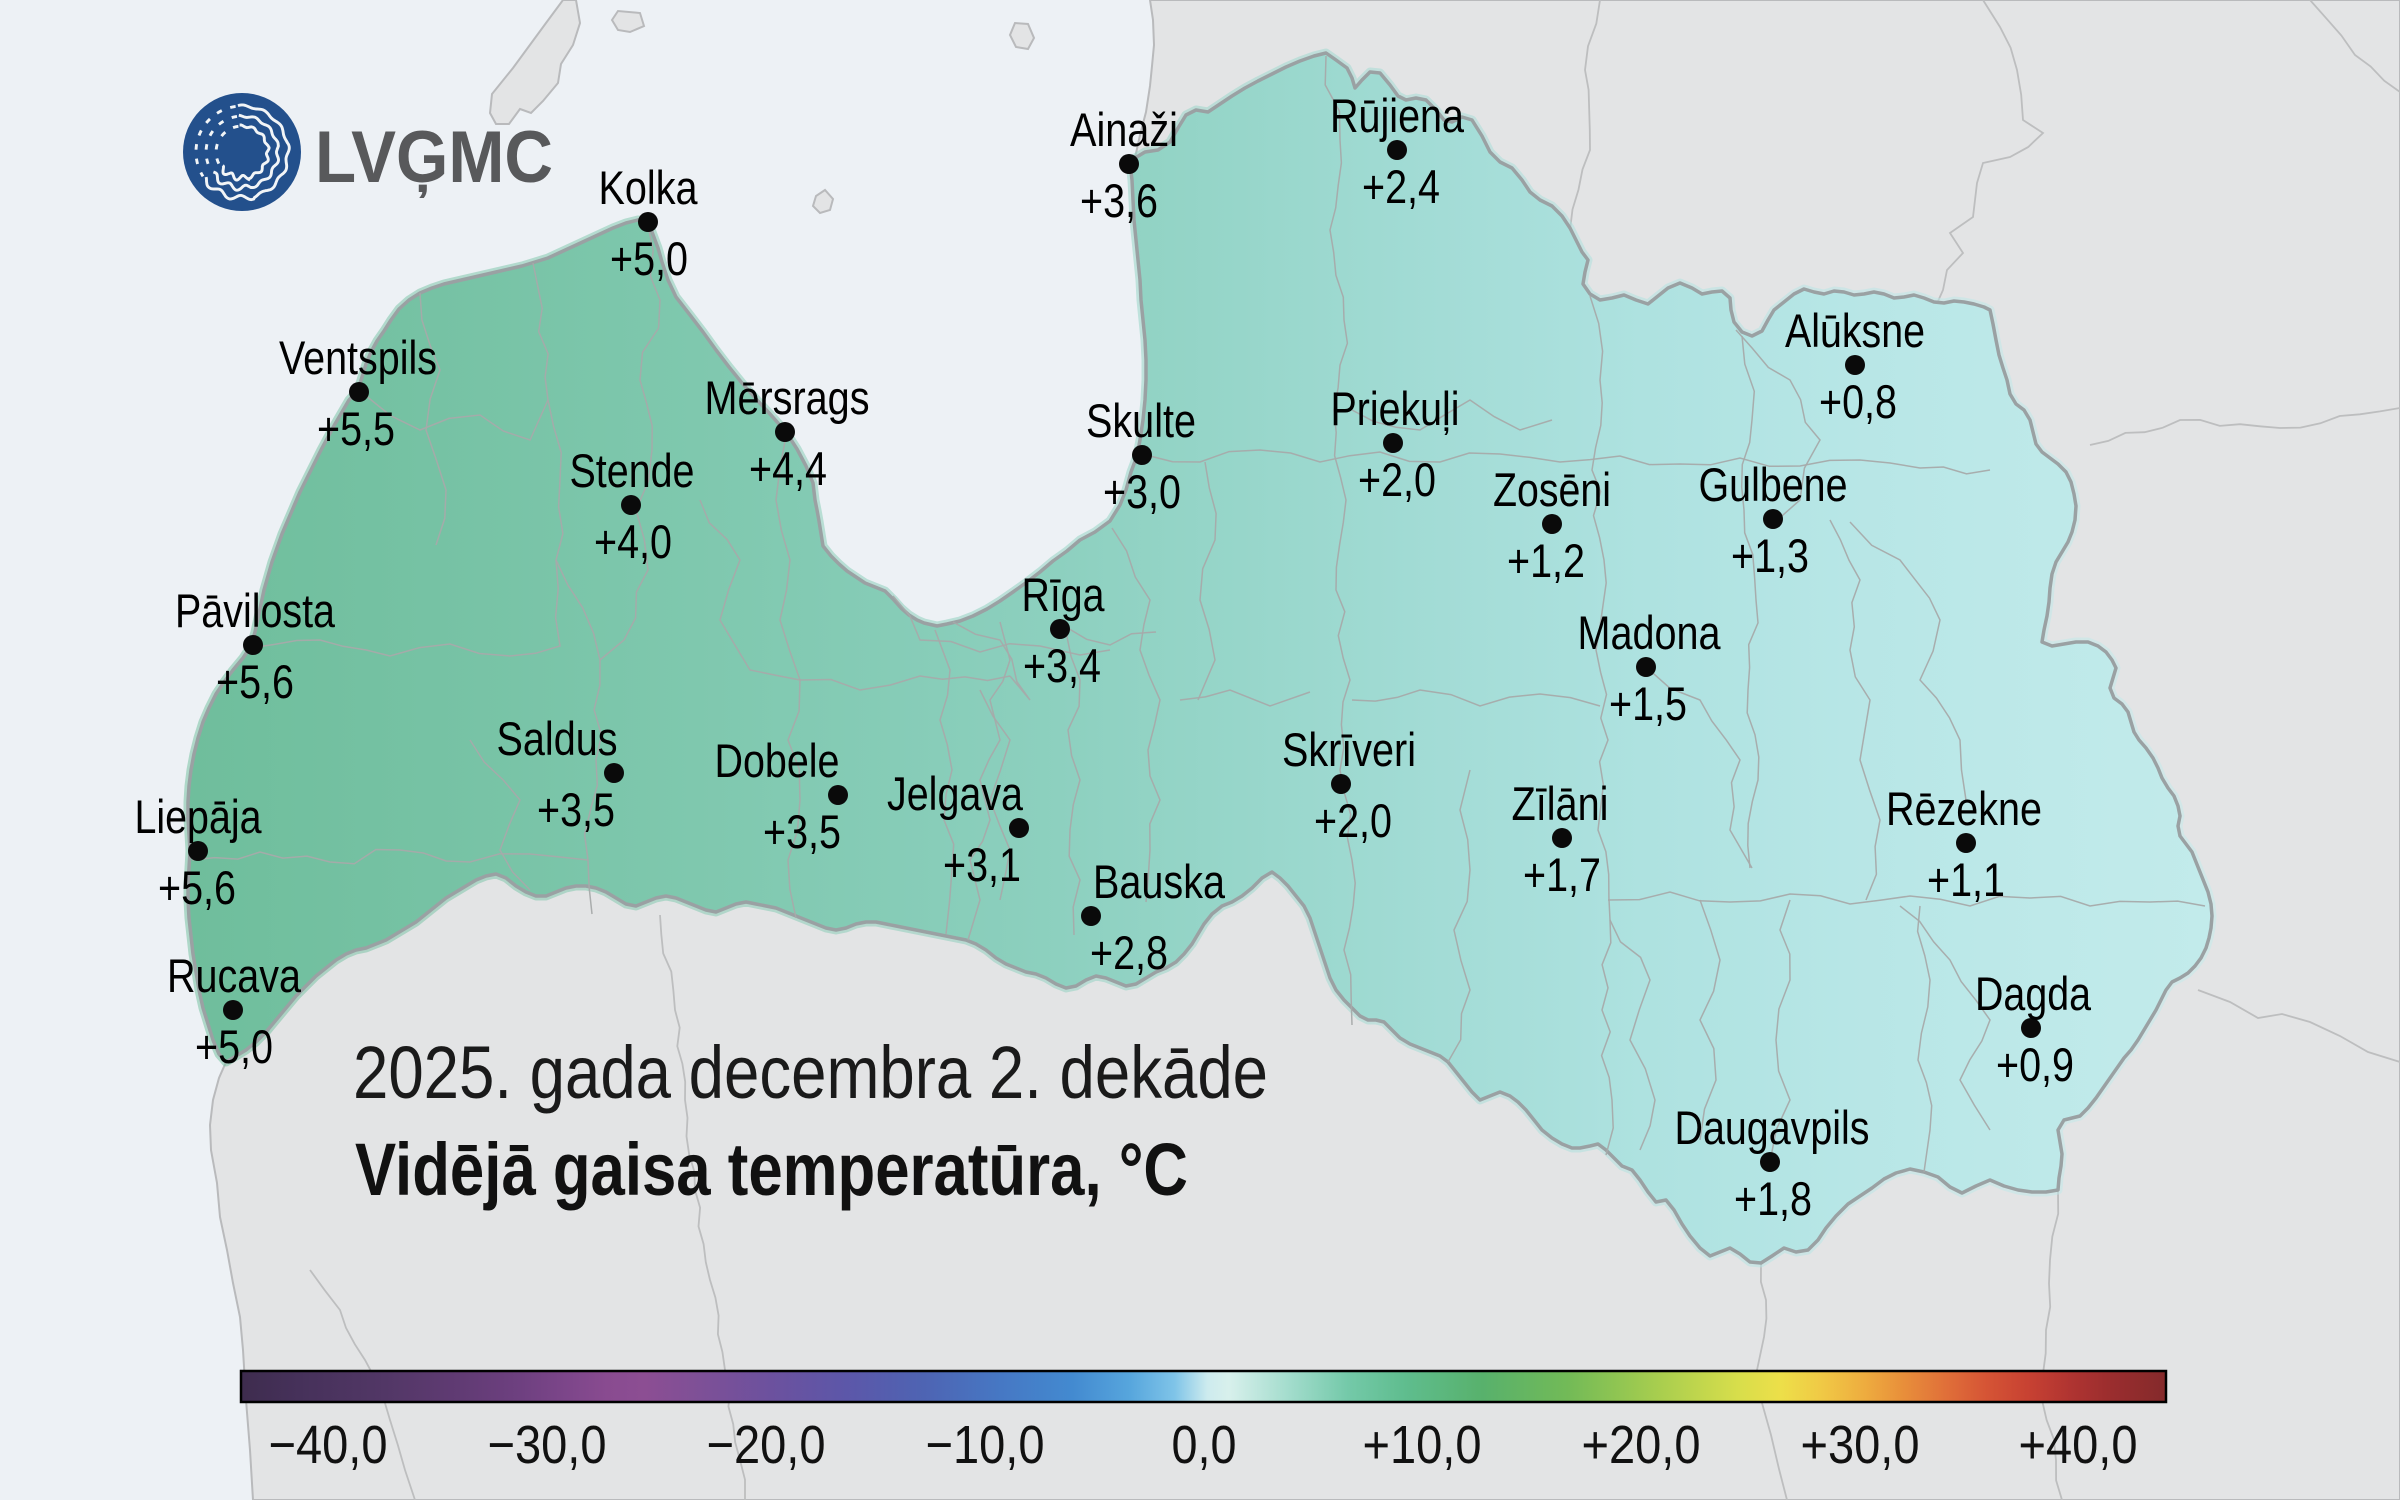 This screenshot has height=1505, width=2400. Describe the element at coordinates (1064, 594) in the screenshot. I see `svg-text: Rīga` at that location.